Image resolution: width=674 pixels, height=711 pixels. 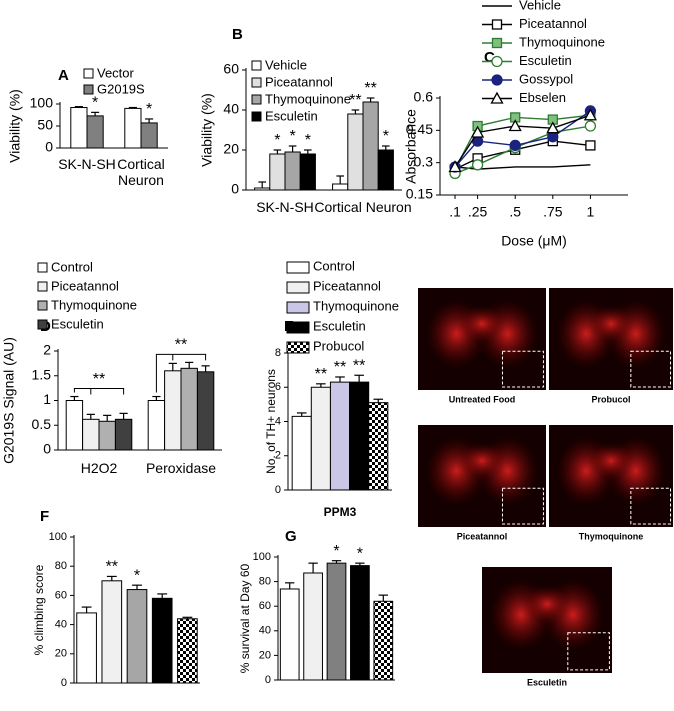 I want to click on x-tick-label: H2O2, so click(x=99, y=468).